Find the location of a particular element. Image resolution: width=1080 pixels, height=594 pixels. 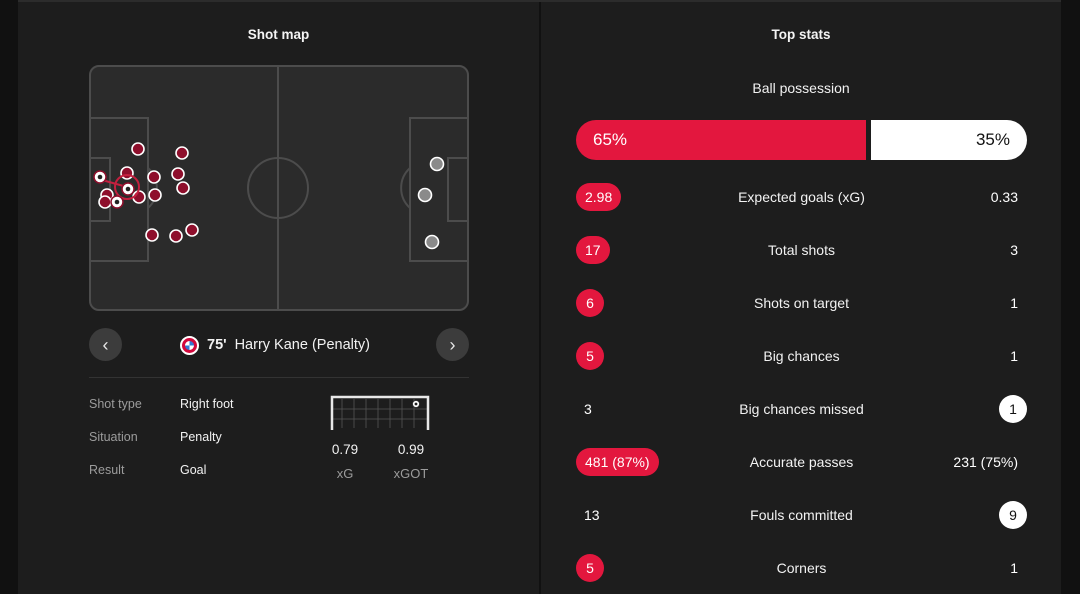

stat-away-value: 231 (75%) is located at coordinates (985, 462).